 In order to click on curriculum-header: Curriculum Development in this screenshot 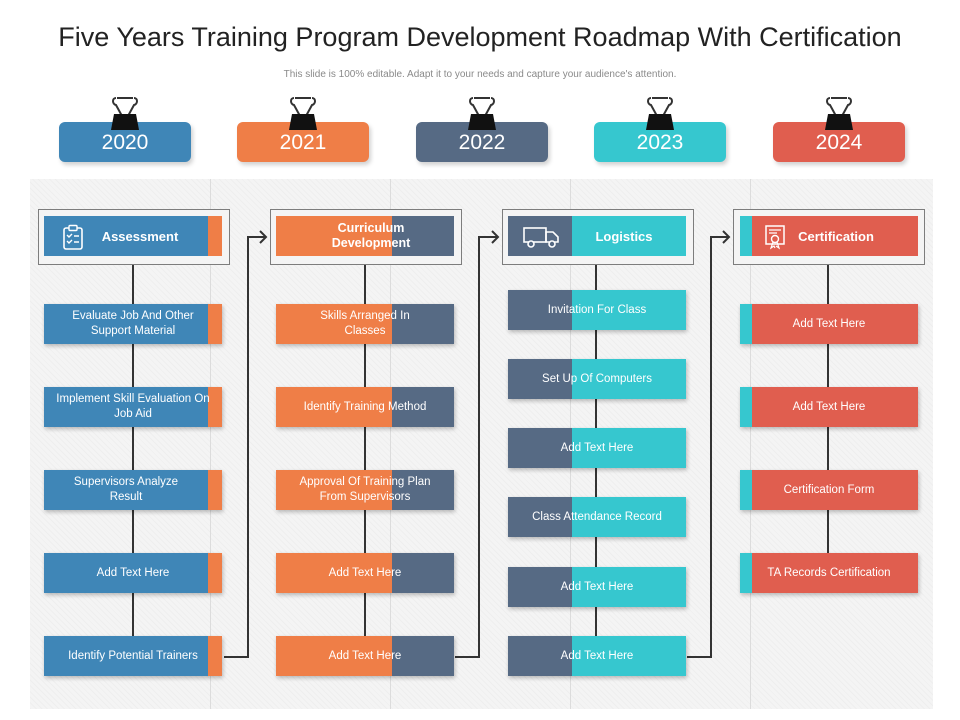, I will do `click(365, 236)`.